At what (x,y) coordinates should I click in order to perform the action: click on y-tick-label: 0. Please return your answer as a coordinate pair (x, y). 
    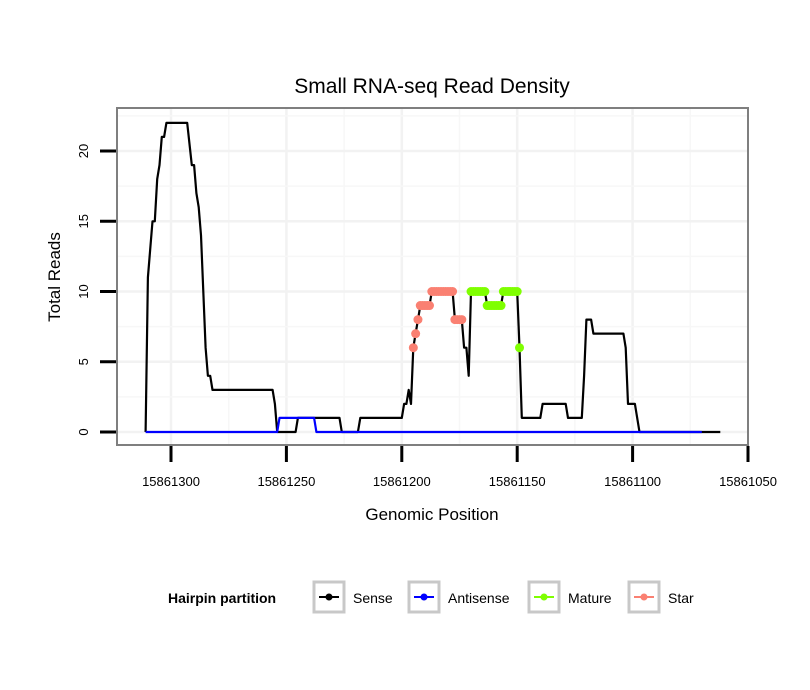
    Looking at the image, I should click on (83, 431).